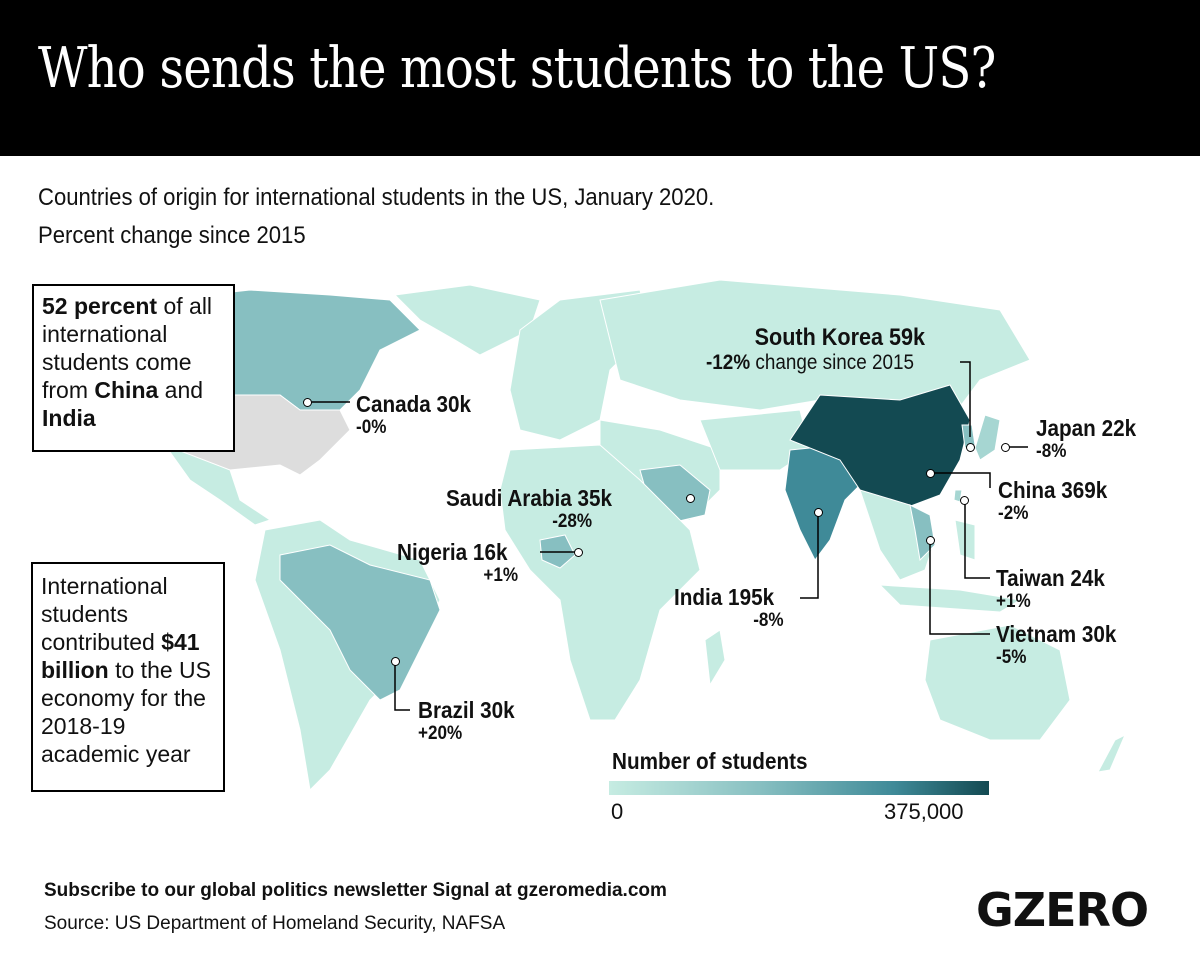  What do you see at coordinates (970, 447) in the screenshot?
I see `south-korea-marker` at bounding box center [970, 447].